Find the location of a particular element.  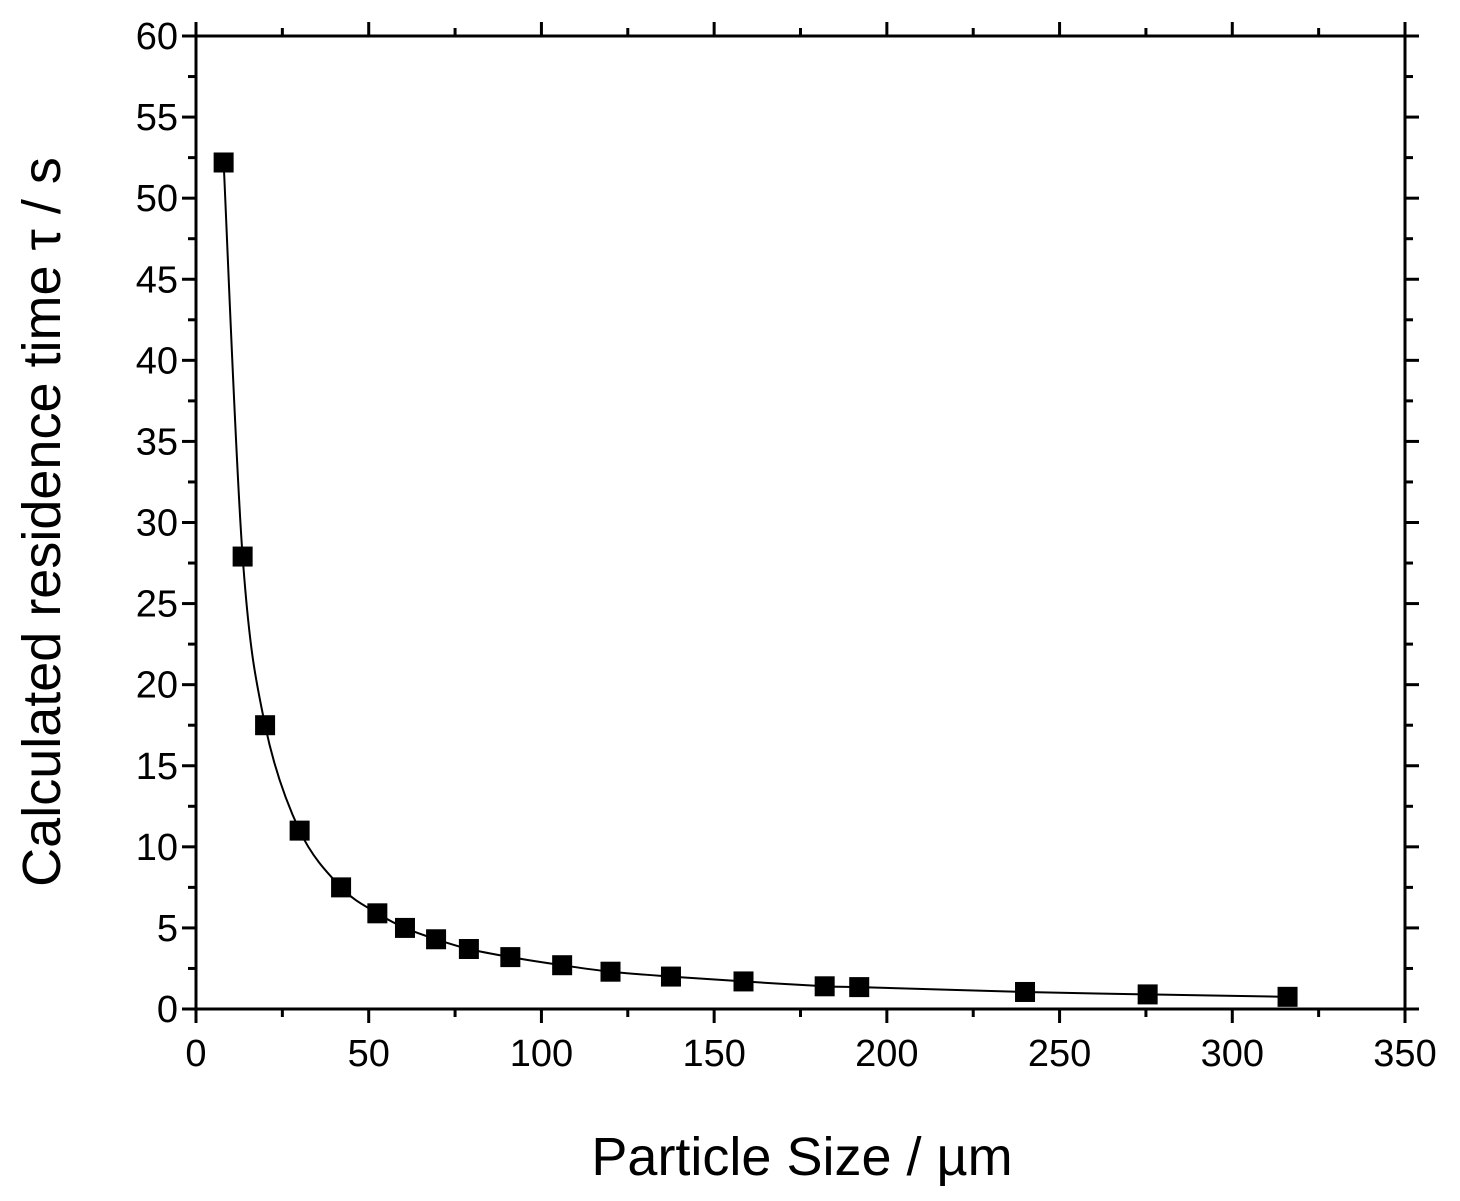

x-tick-label: 50 is located at coordinates (369, 1054).